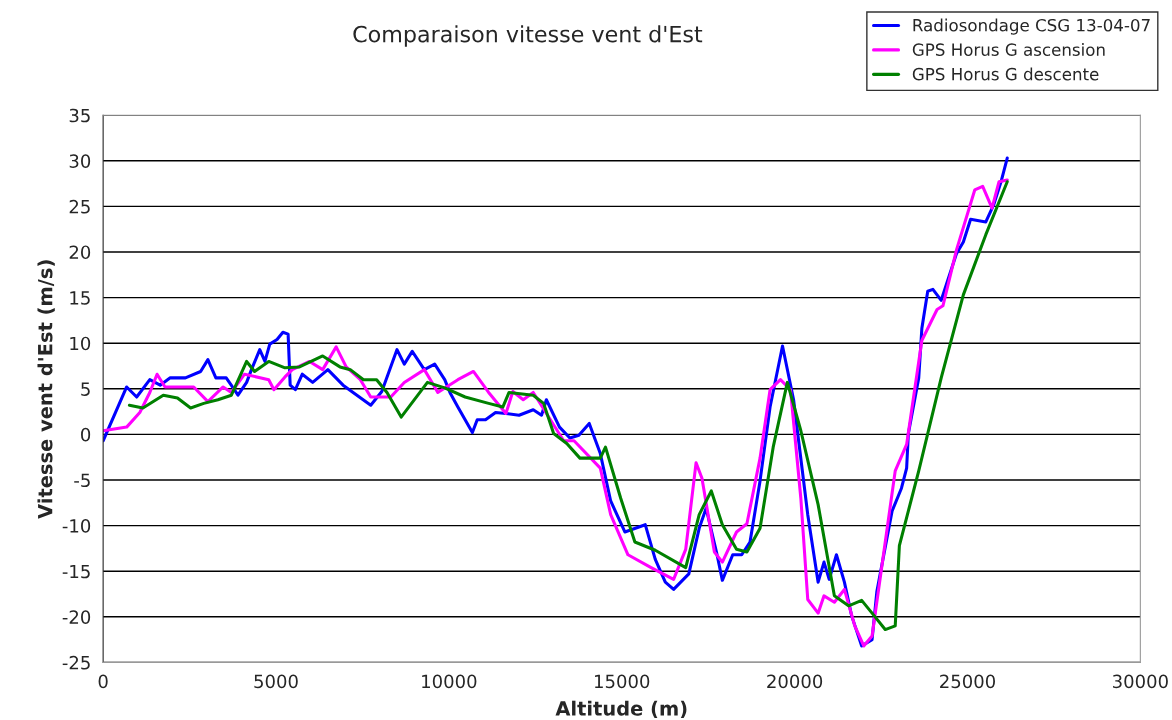 This screenshot has width=1172, height=720. I want to click on y-tick-label: 20, so click(80, 252).